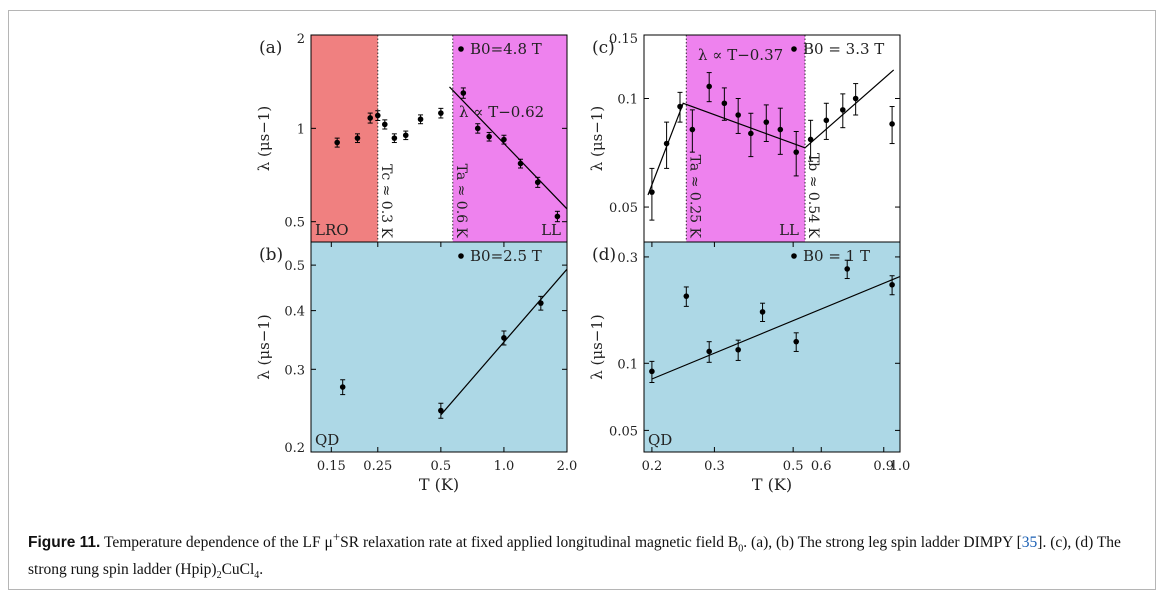  What do you see at coordinates (216, 543) in the screenshot?
I see `caption-text-1: Temperature dependence of the LF μ` at bounding box center [216, 543].